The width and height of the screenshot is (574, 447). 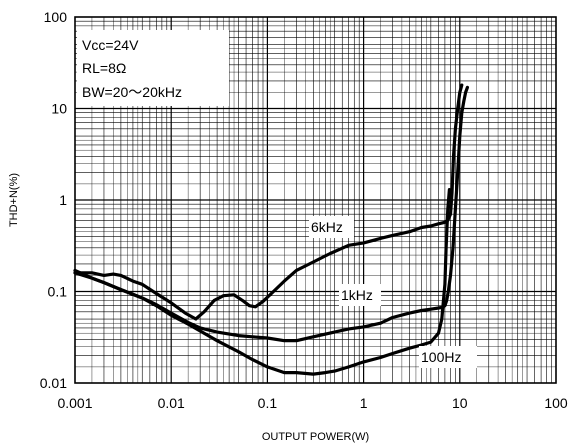 I want to click on x-tick-label: 0.01, so click(x=171, y=403).